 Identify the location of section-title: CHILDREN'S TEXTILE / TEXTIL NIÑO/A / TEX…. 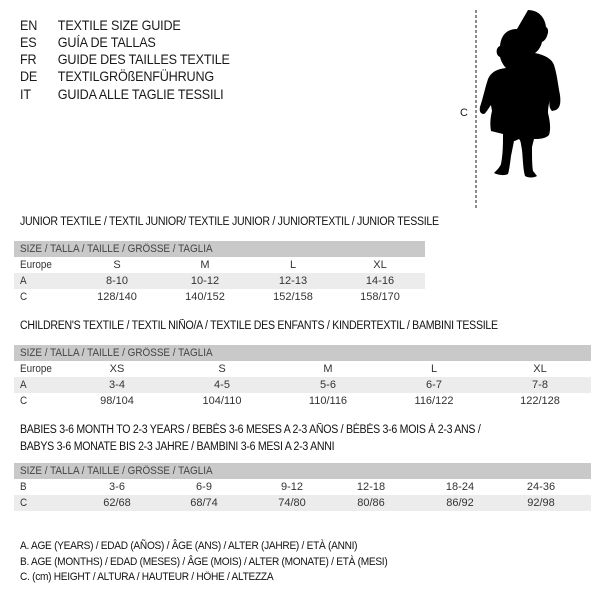
(259, 326).